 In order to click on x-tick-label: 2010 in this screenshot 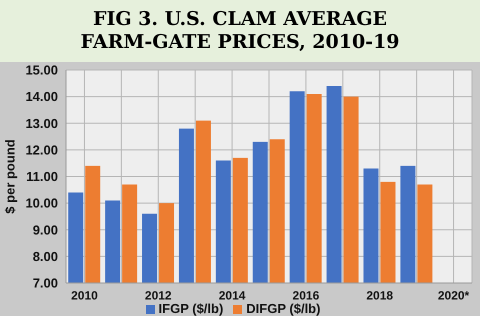, I will do `click(84, 295)`.